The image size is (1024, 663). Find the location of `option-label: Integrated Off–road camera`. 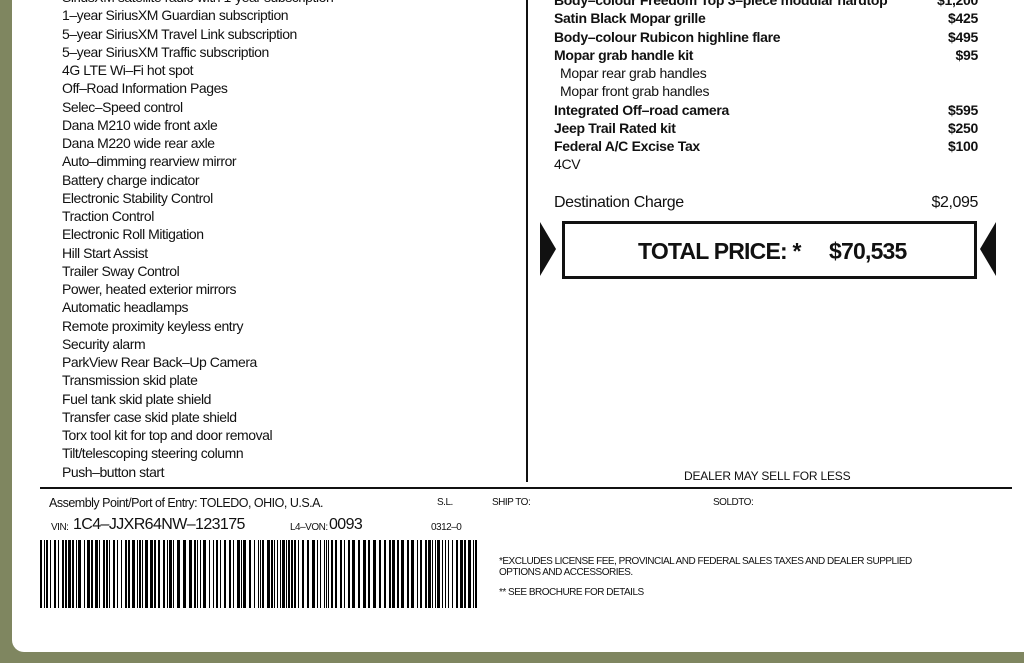

option-label: Integrated Off–road camera is located at coordinates (642, 109).